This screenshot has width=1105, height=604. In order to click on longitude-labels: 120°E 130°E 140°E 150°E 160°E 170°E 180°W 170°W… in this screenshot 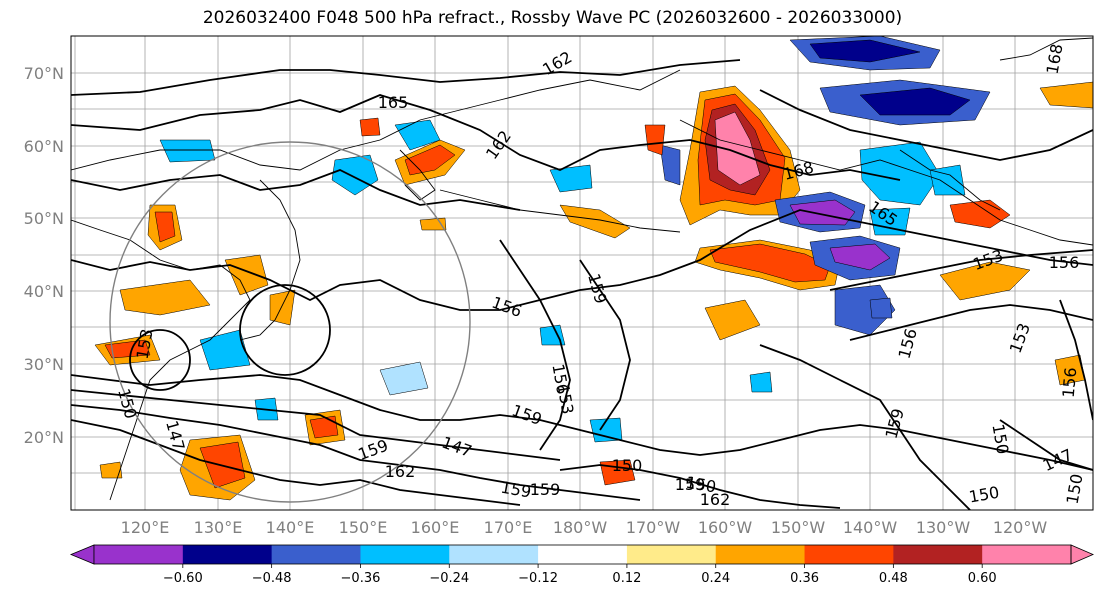, I will do `click(584, 527)`.